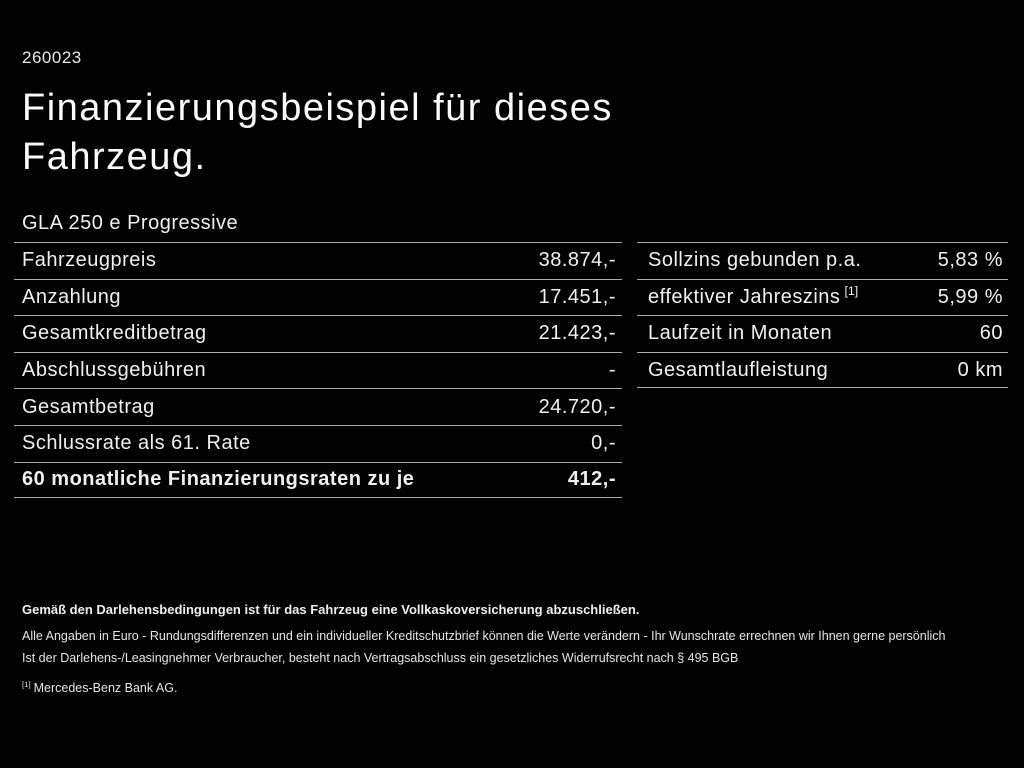 This screenshot has height=768, width=1024. I want to click on row-value: 24.720,-, so click(577, 406).